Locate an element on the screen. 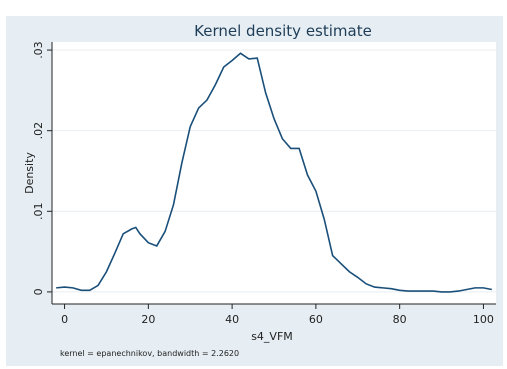  y-tick-label-3: .03 is located at coordinates (38, 50).